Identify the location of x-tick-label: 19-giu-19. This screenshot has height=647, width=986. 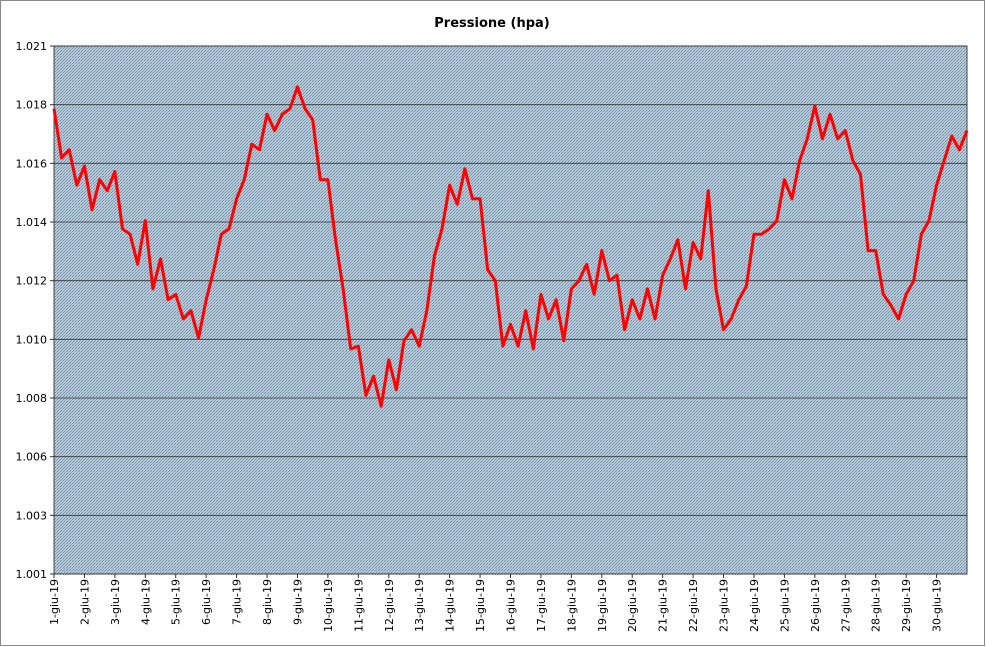
(602, 605).